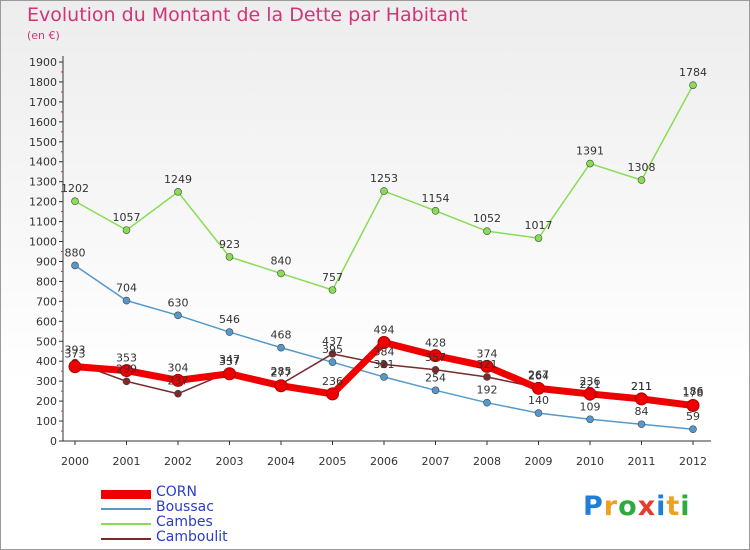  I want to click on data-label-cambes: 1057, so click(127, 217).